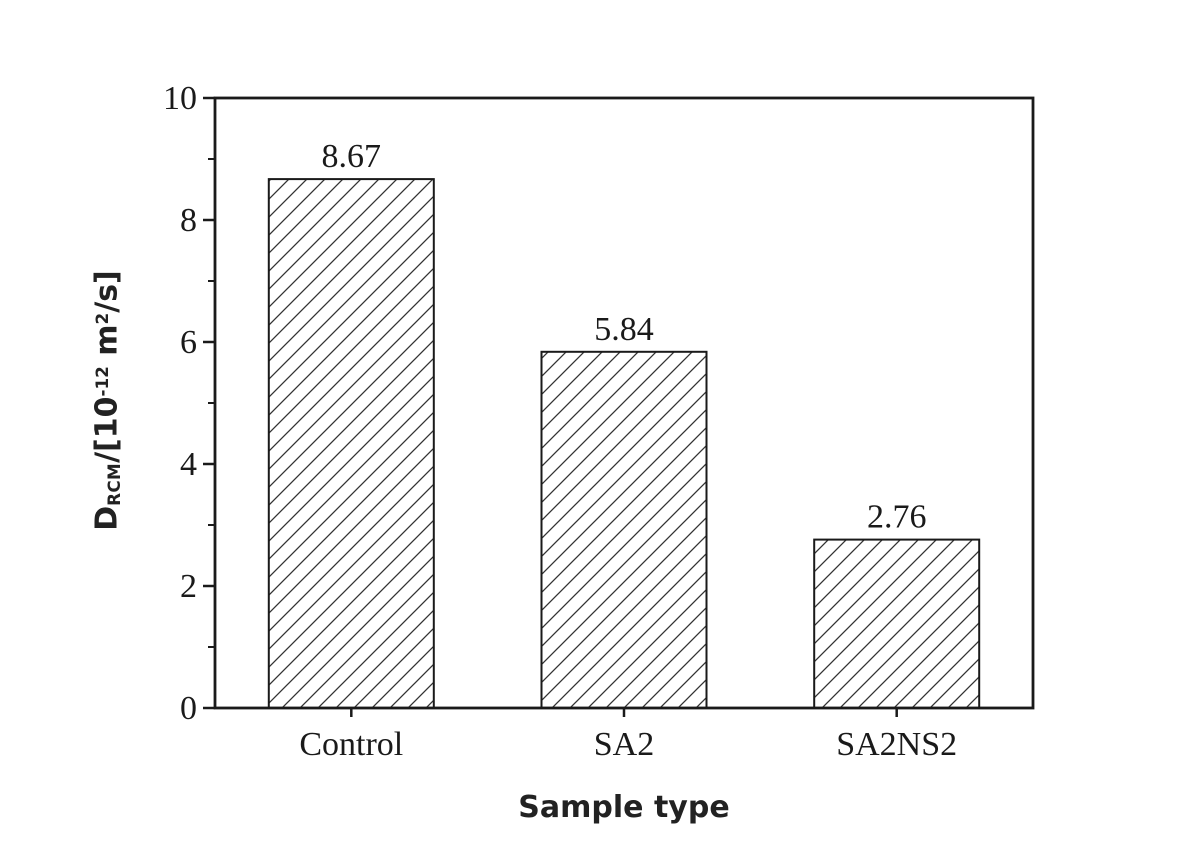 The image size is (1200, 849). Describe the element at coordinates (188, 220) in the screenshot. I see `y-axis-tick-label: 8` at that location.